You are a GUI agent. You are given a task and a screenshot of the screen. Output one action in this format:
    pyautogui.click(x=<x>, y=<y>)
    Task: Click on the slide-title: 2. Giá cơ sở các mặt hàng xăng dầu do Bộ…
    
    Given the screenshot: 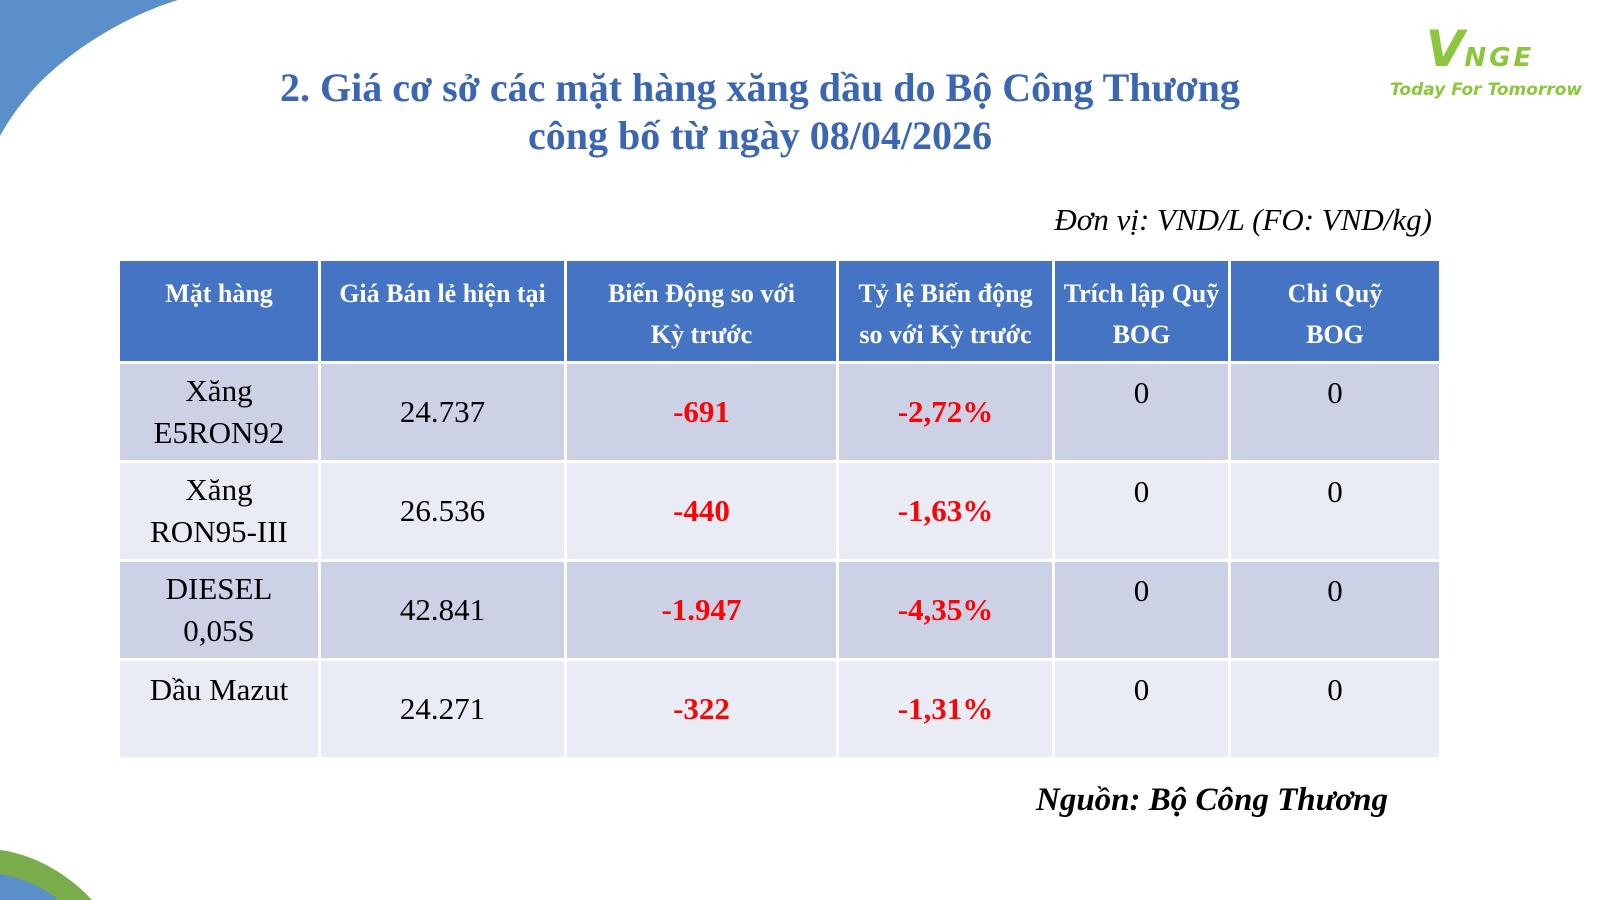 What is the action you would take?
    pyautogui.click(x=760, y=112)
    